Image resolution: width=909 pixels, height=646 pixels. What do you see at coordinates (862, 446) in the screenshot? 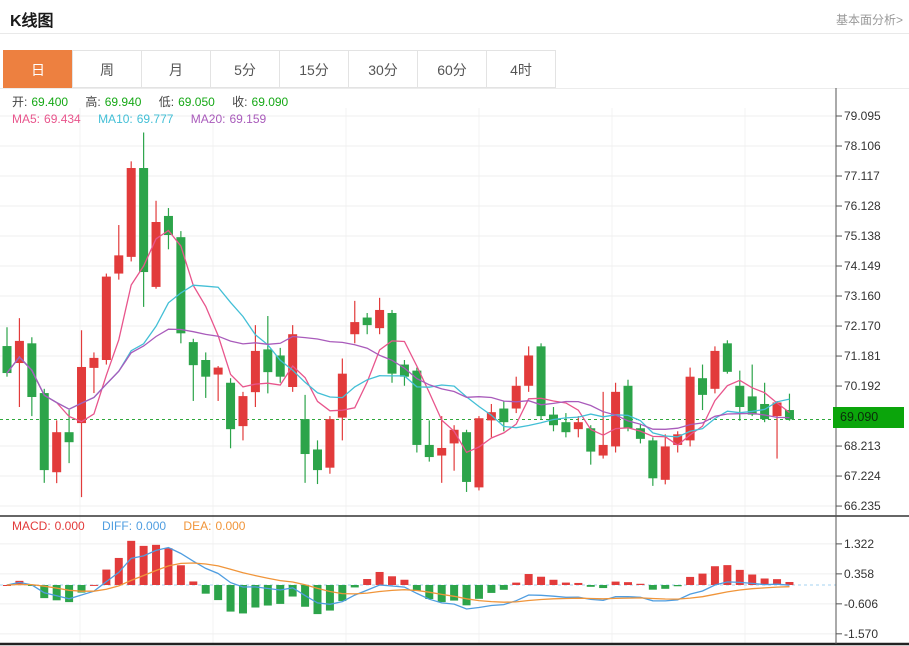
I see `svg-text: 68.213` at bounding box center [862, 446].